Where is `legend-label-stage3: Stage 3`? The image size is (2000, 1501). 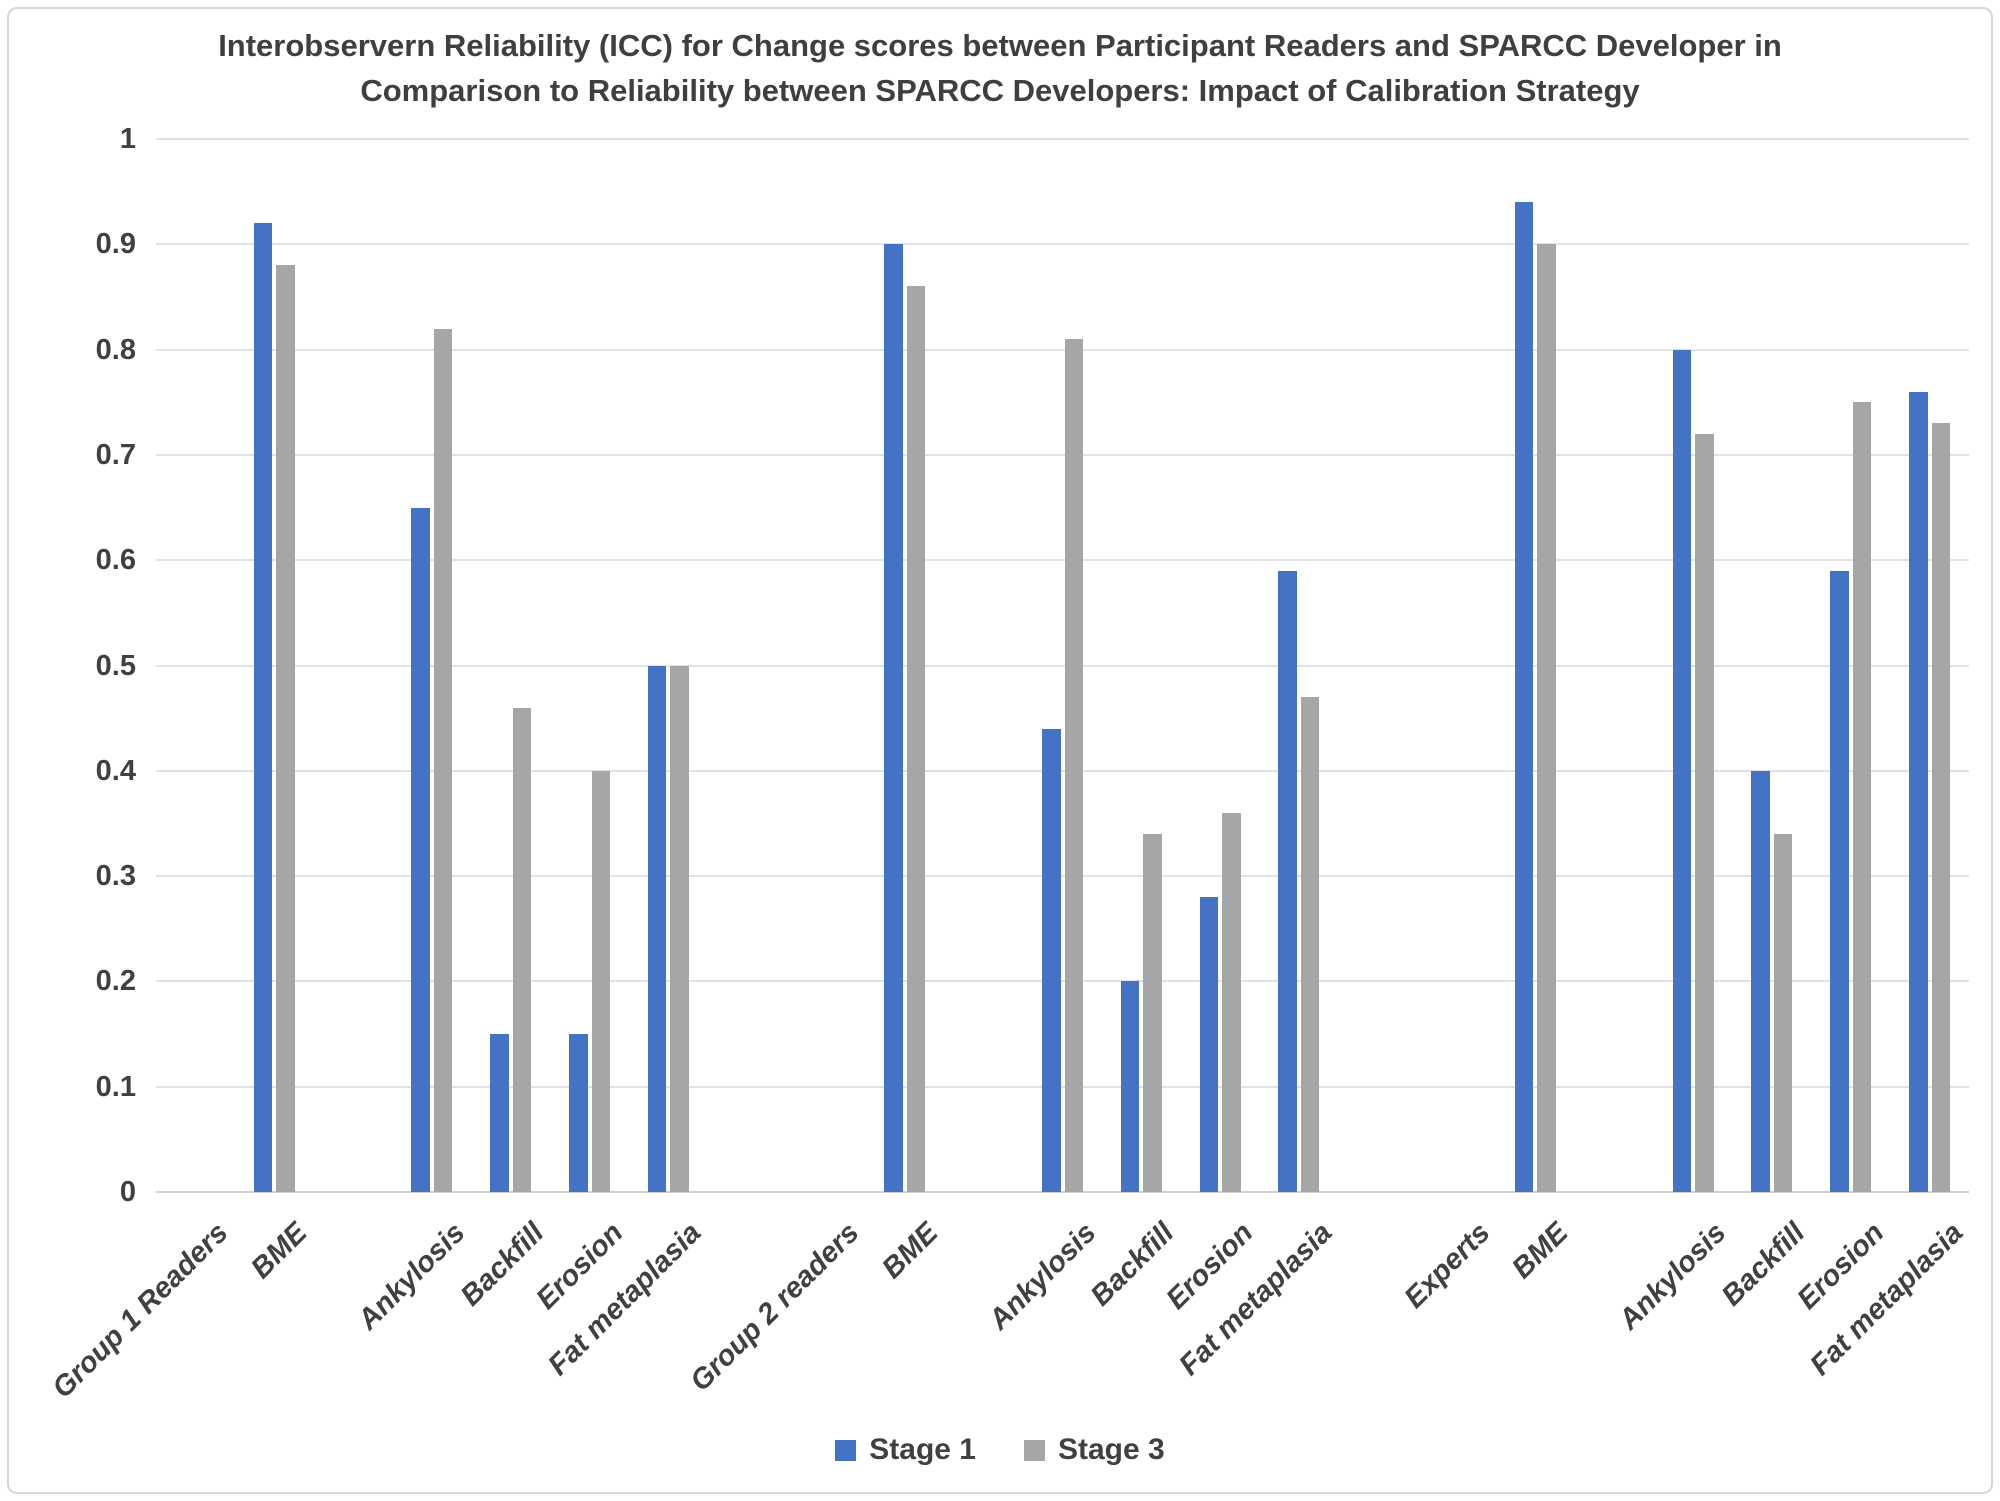
legend-label-stage3: Stage 3 is located at coordinates (1111, 1449).